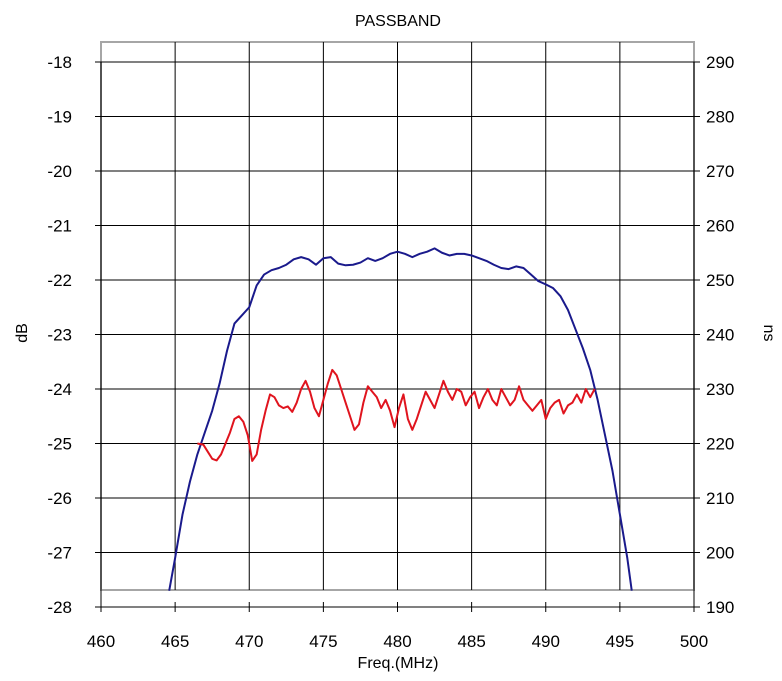 The height and width of the screenshot is (681, 782). What do you see at coordinates (249, 641) in the screenshot?
I see `x-tick-label: 470` at bounding box center [249, 641].